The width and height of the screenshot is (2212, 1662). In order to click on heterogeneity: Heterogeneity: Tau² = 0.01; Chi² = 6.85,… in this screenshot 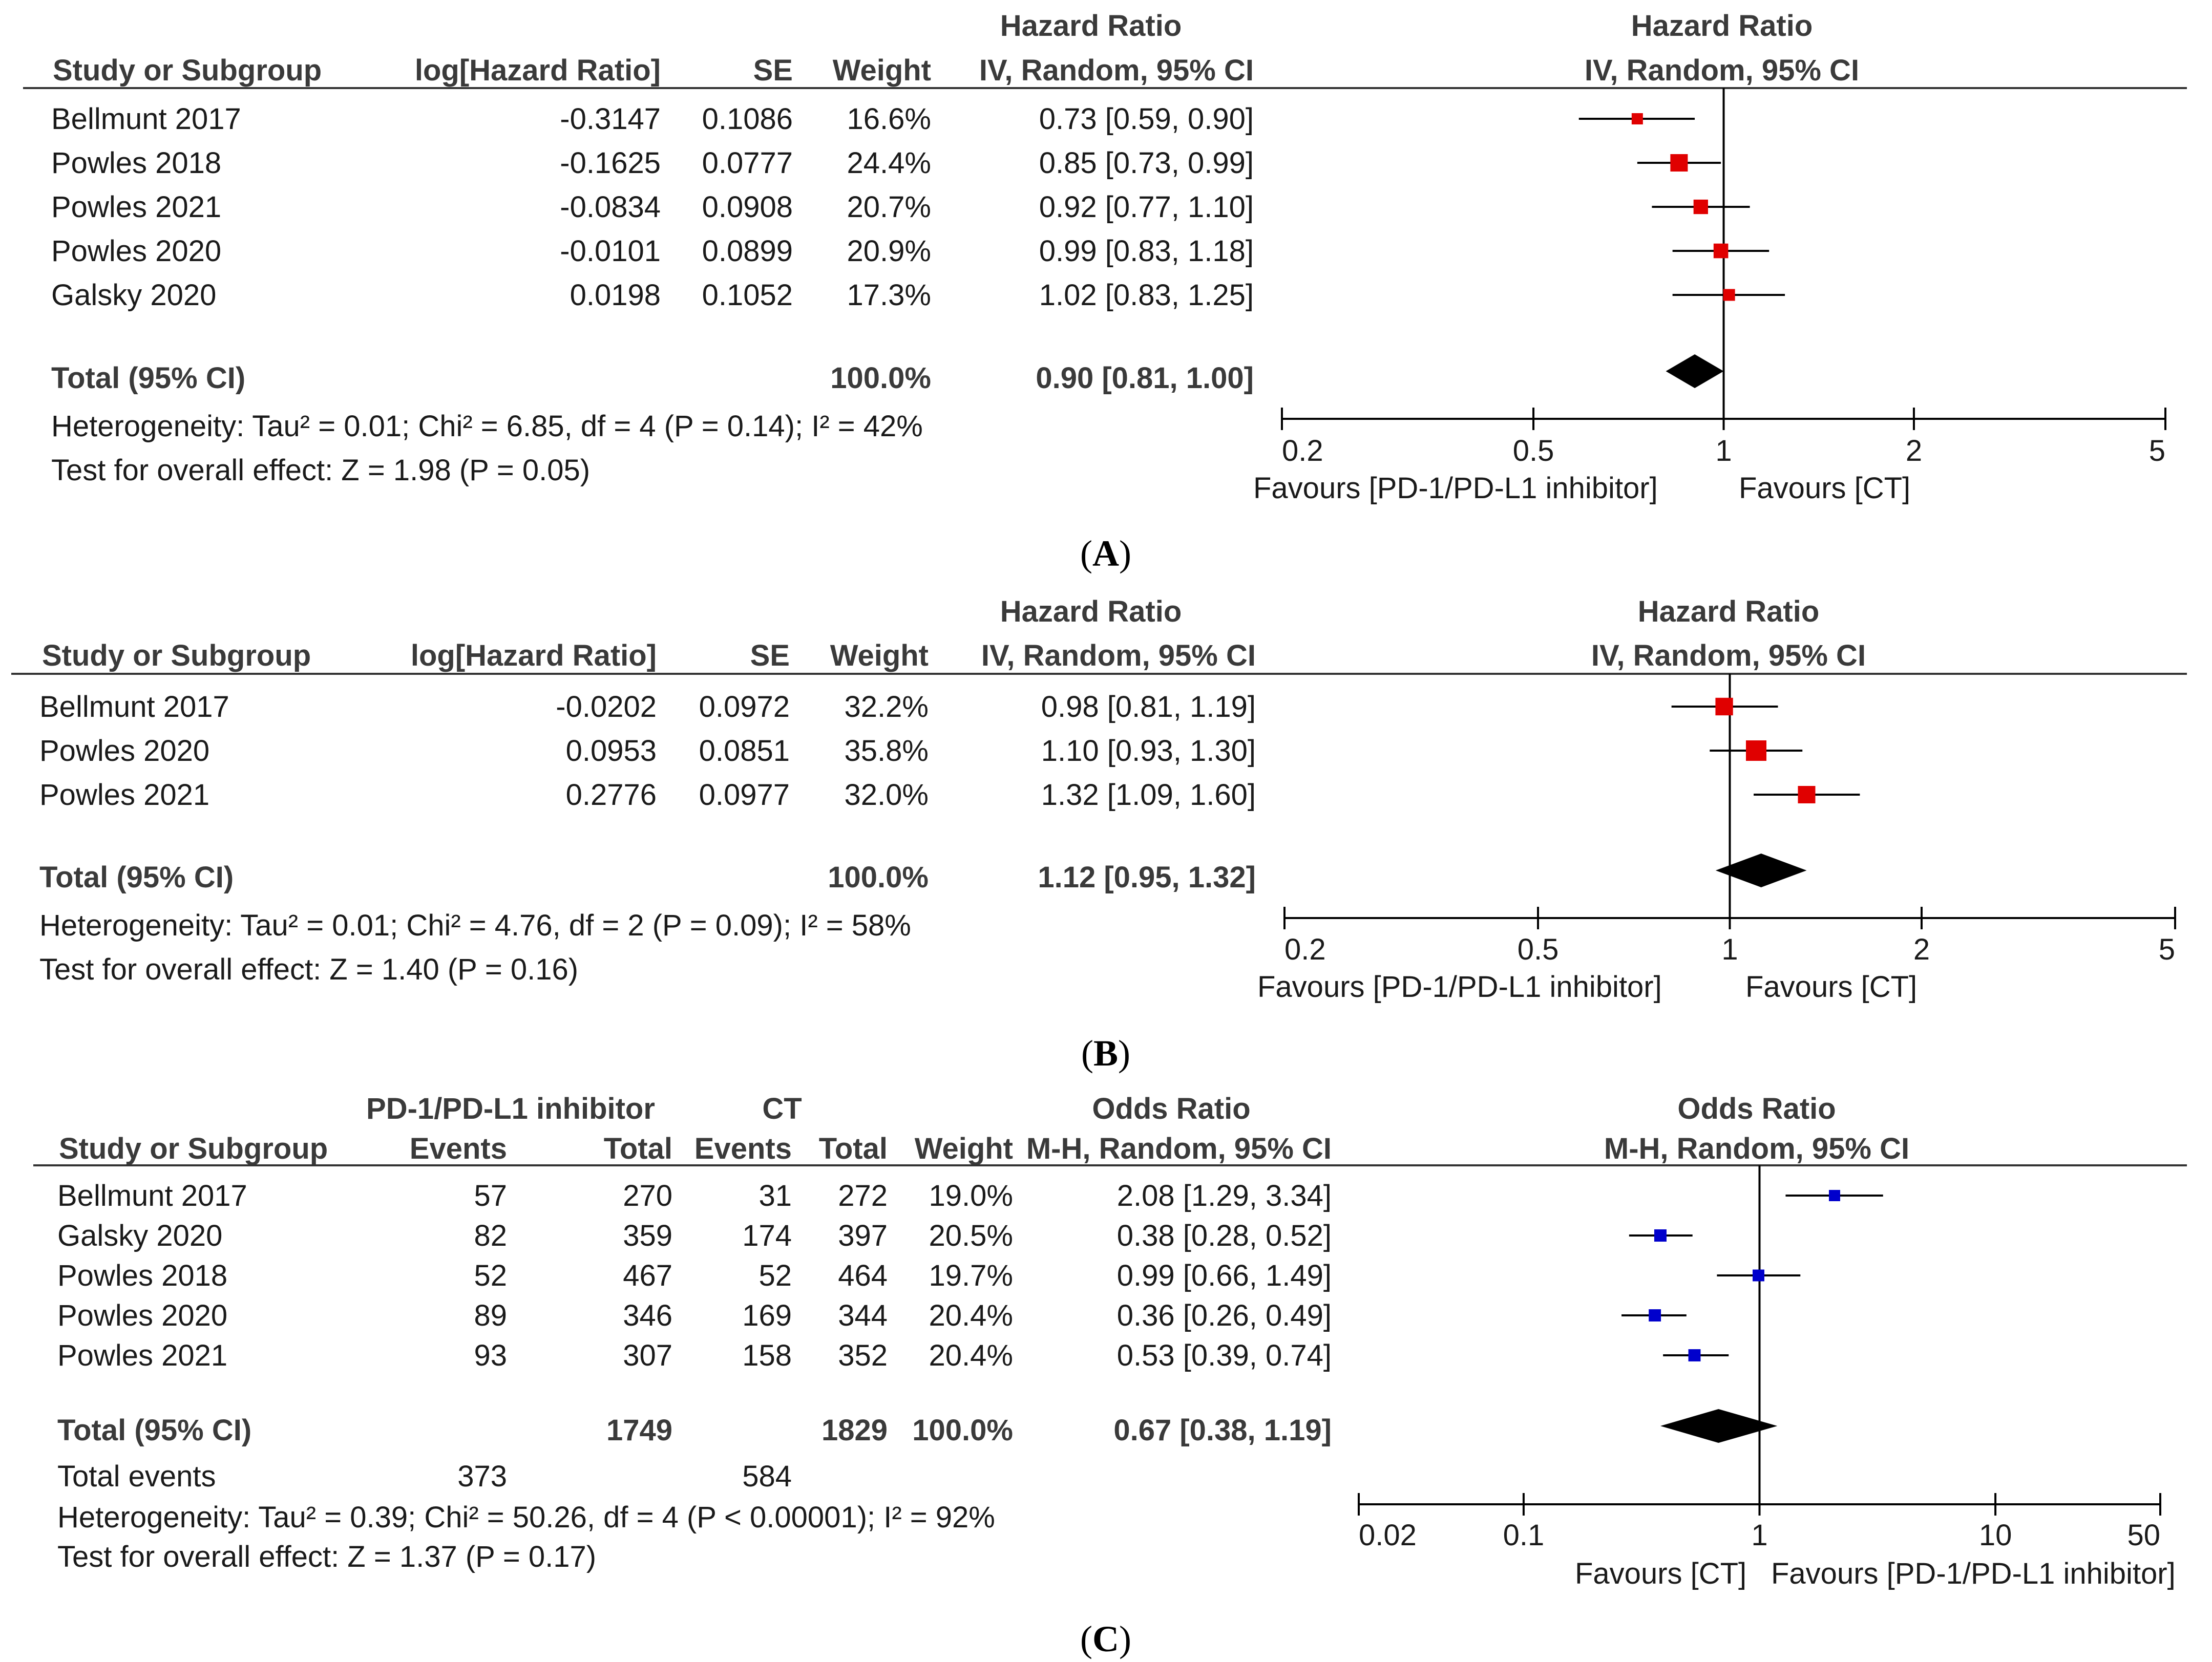, I will do `click(487, 427)`.